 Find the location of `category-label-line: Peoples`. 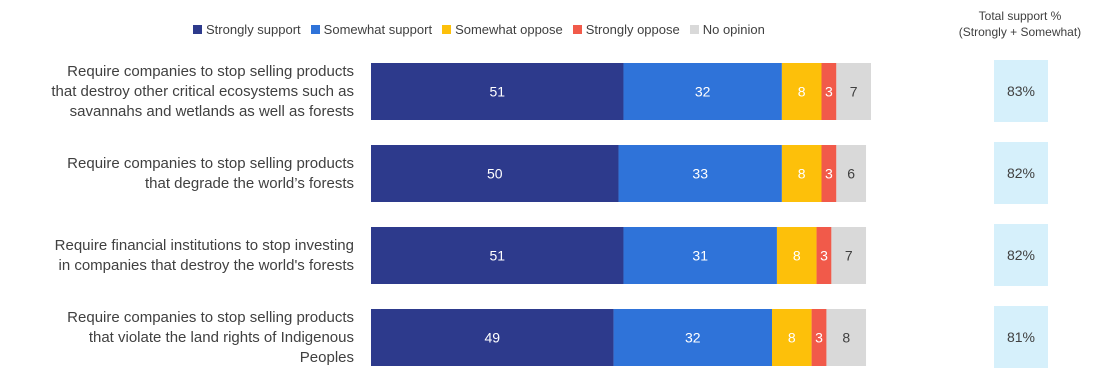

category-label-line: Peoples is located at coordinates (326, 357).